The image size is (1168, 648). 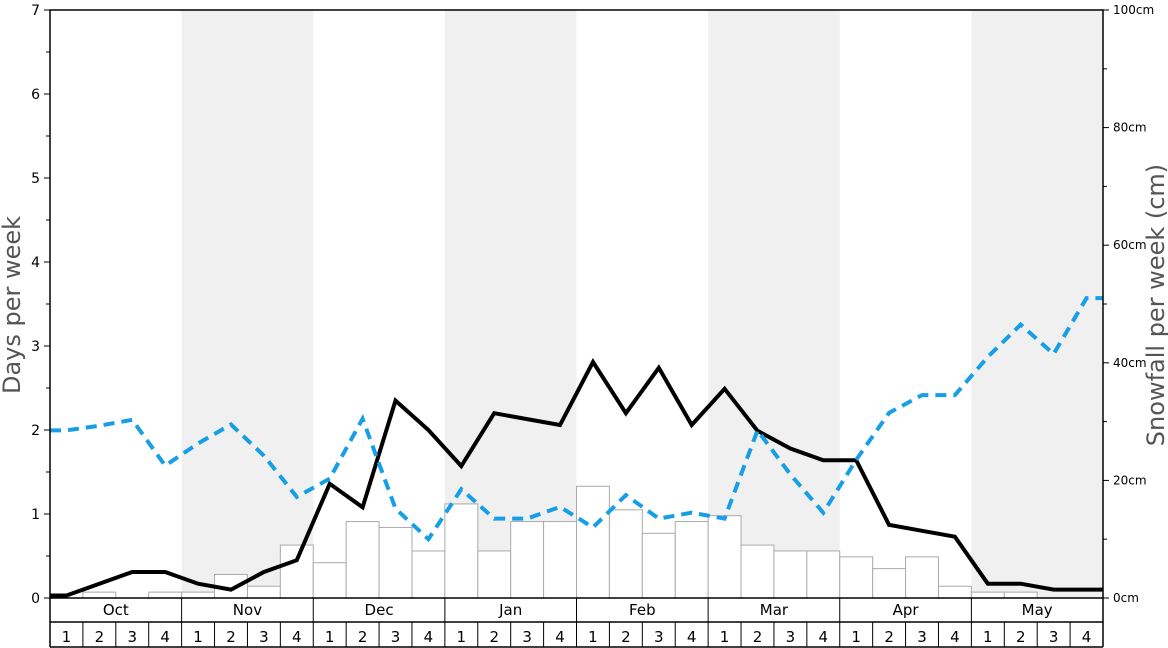 What do you see at coordinates (35, 599) in the screenshot?
I see `y-tick-label: 0` at bounding box center [35, 599].